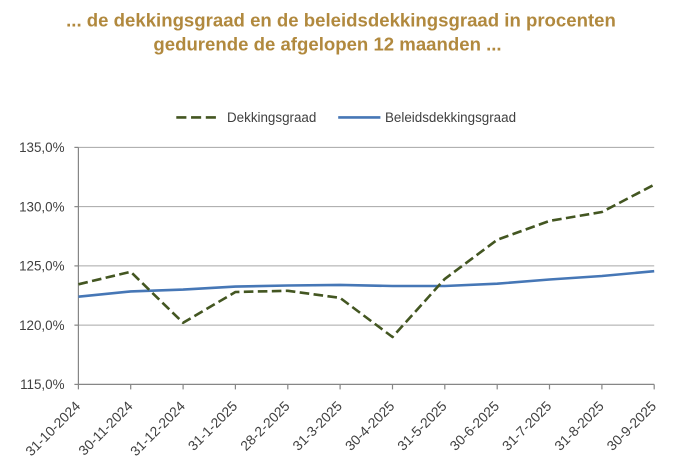  I want to click on svg-text: 31-12-2024, so click(158, 428).